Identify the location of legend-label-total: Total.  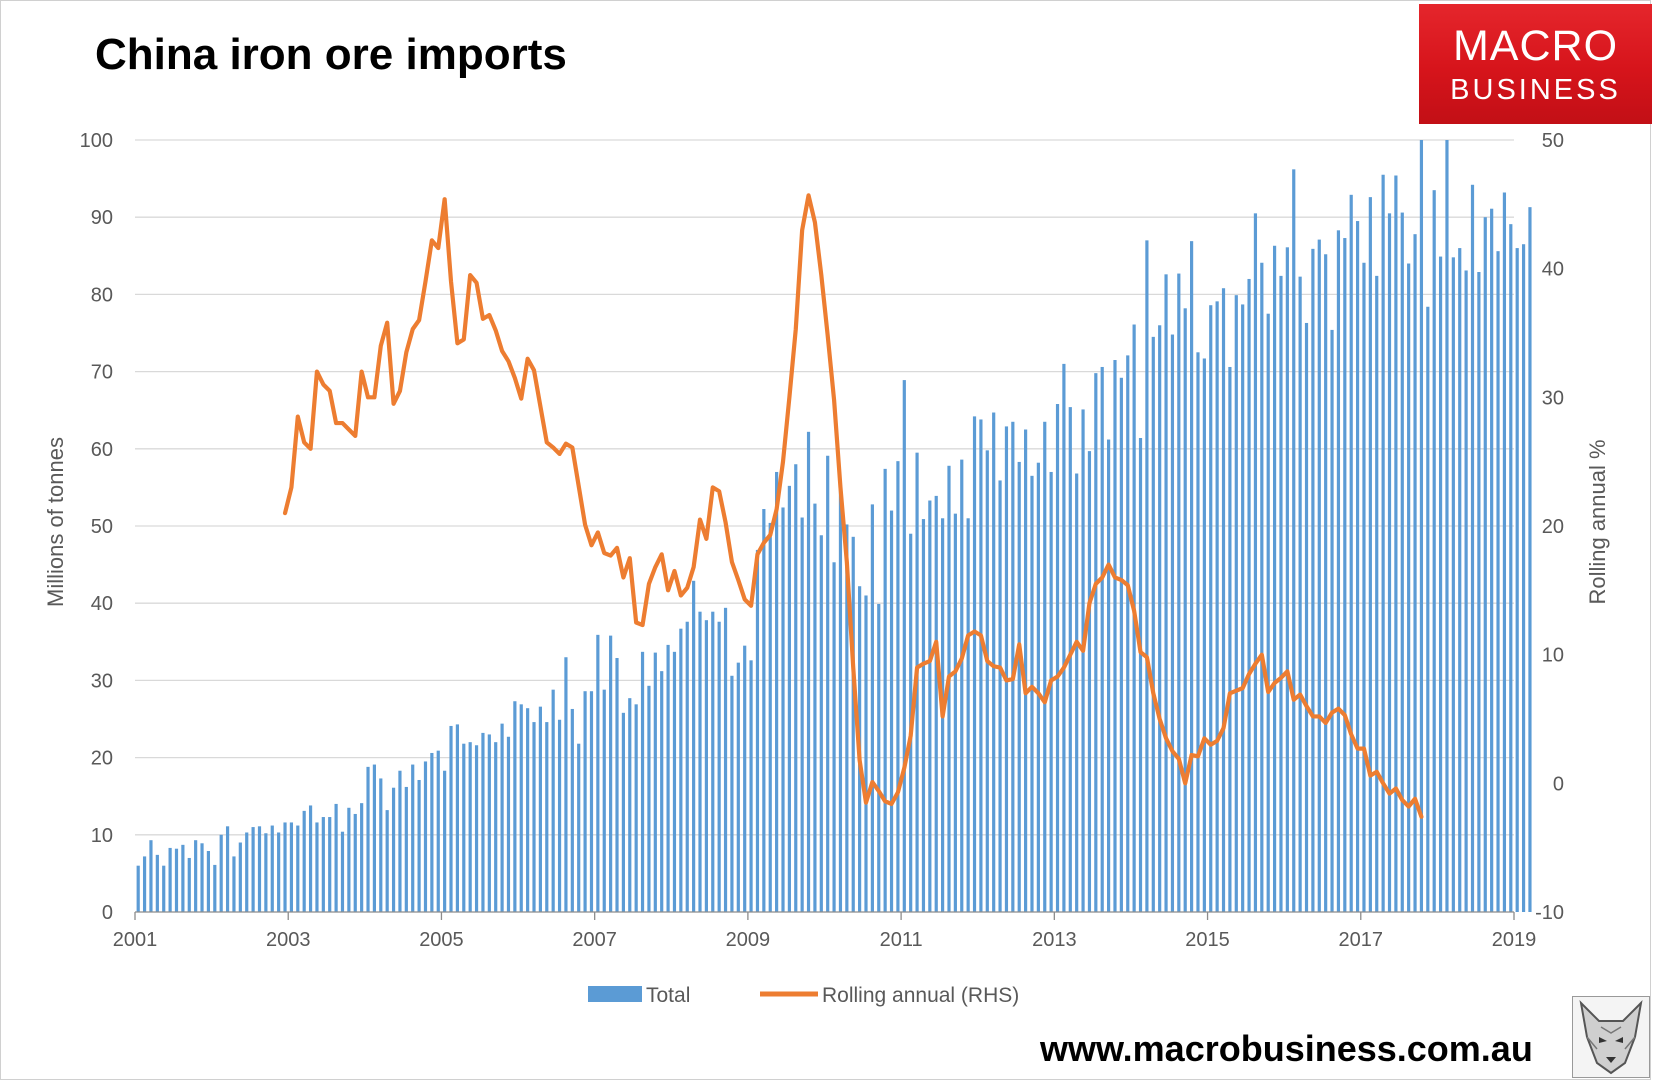
(668, 995).